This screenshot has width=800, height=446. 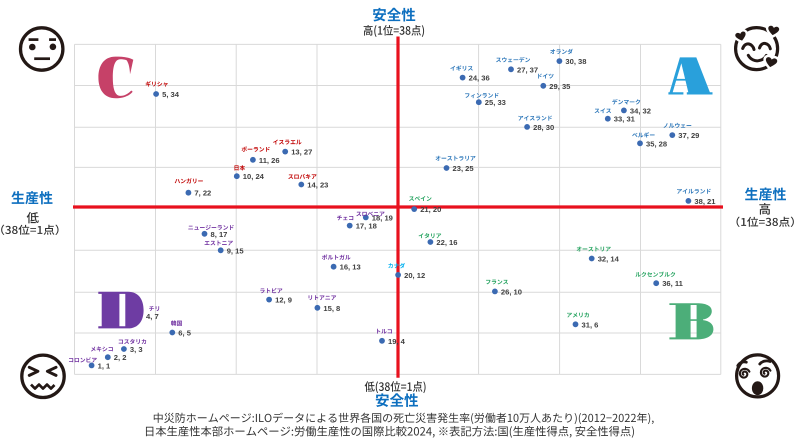 I want to click on svg-text: 20, 12, so click(x=414, y=275).